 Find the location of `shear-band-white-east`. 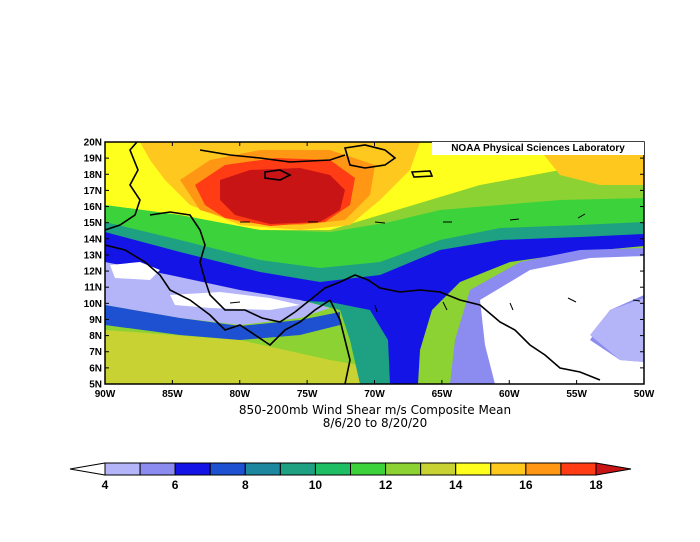

shear-band-white-east is located at coordinates (562, 320).